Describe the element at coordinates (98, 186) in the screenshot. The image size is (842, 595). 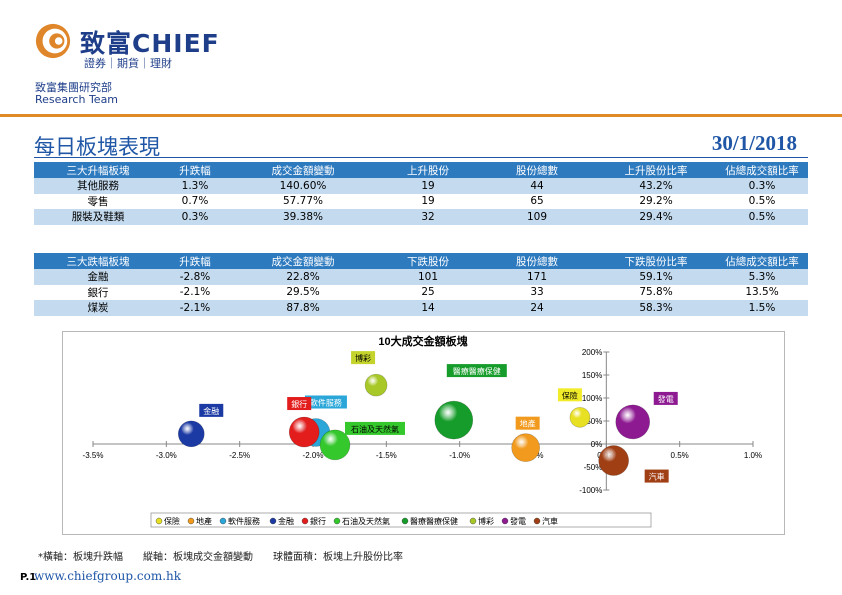
I see `table-cell: 其他服務` at that location.